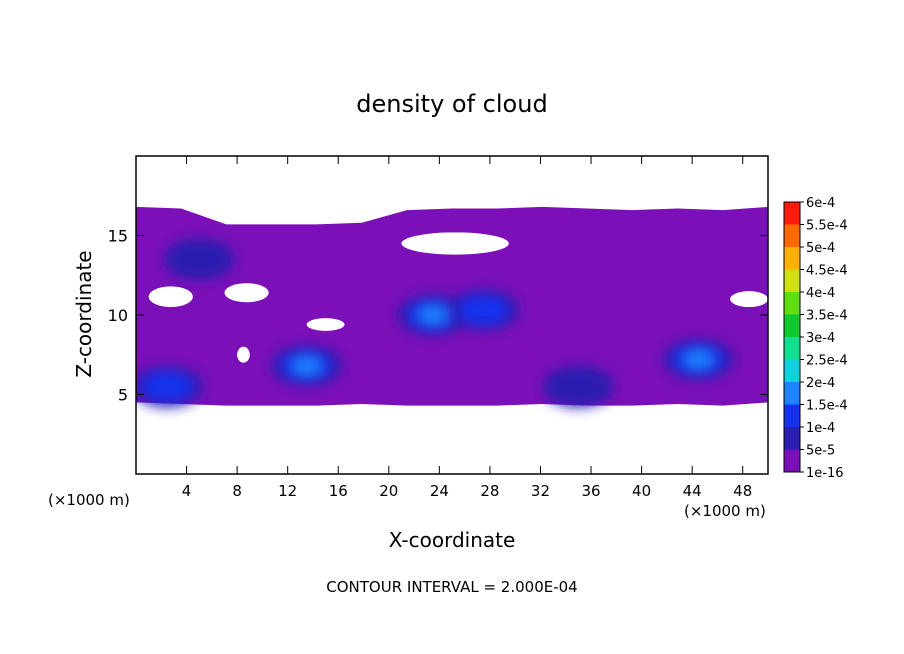 The height and width of the screenshot is (654, 904). What do you see at coordinates (287, 491) in the screenshot?
I see `x-tick-label: 12` at bounding box center [287, 491].